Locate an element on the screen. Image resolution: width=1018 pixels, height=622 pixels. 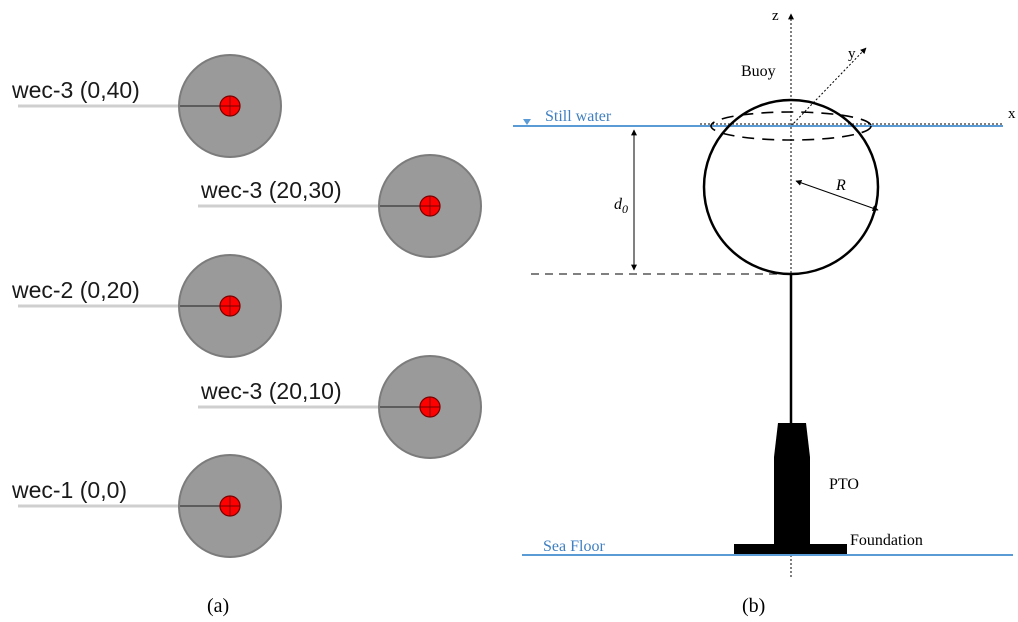
radius-arrow is located at coordinates (837, 195).